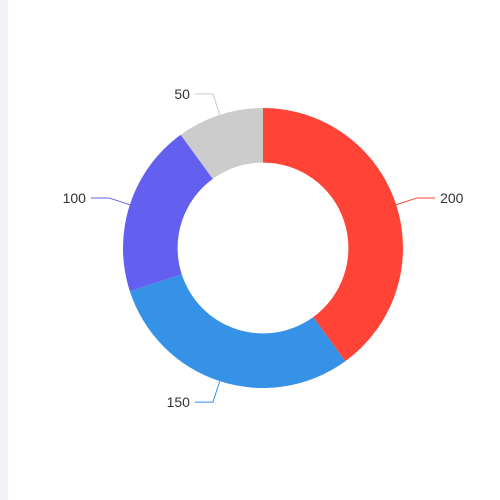 The width and height of the screenshot is (500, 500). What do you see at coordinates (75, 198) in the screenshot?
I see `slice-label-100: 100` at bounding box center [75, 198].